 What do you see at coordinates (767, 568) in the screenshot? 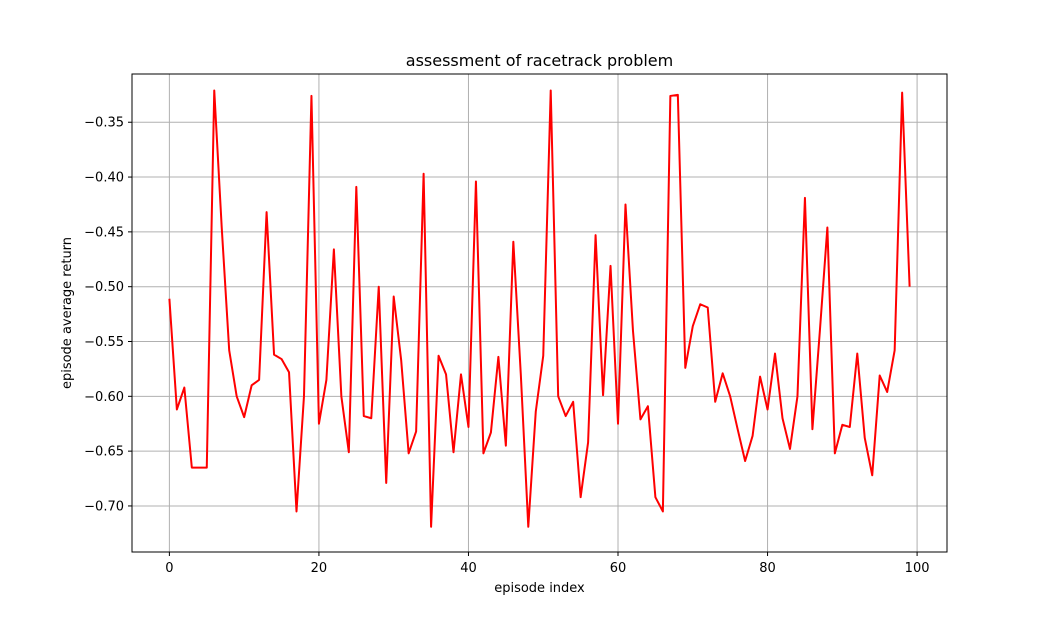
I see `x-tick-label: 80` at bounding box center [767, 568].